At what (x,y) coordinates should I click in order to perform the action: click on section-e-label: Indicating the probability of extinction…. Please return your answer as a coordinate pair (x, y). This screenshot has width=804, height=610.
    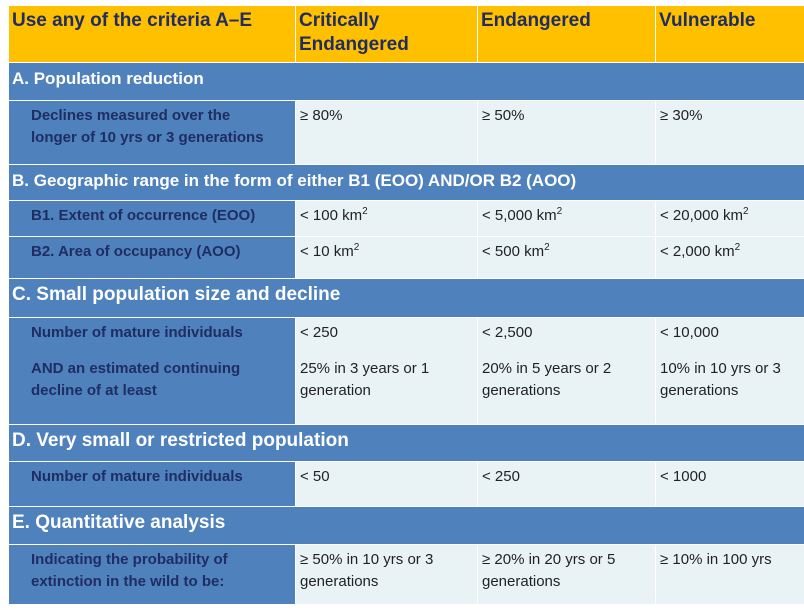
    Looking at the image, I should click on (152, 574).